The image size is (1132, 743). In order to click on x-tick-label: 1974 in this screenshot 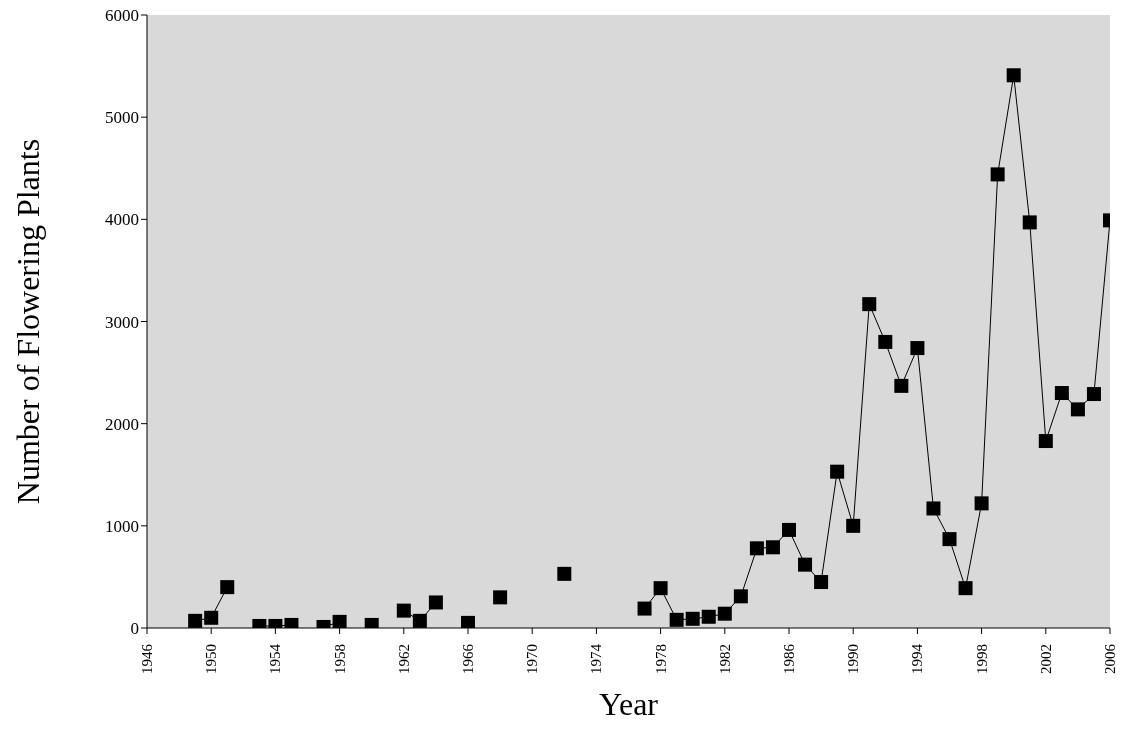, I will do `click(596, 658)`.